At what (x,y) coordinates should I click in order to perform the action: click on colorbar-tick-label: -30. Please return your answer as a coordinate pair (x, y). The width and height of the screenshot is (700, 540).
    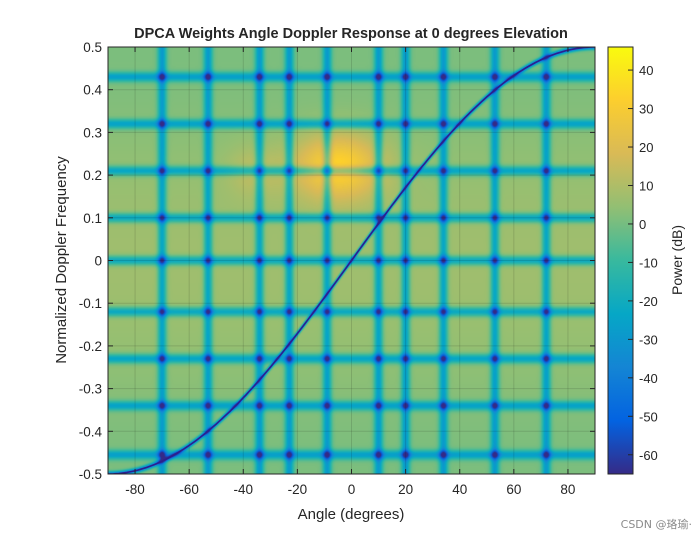
    Looking at the image, I should click on (648, 339).